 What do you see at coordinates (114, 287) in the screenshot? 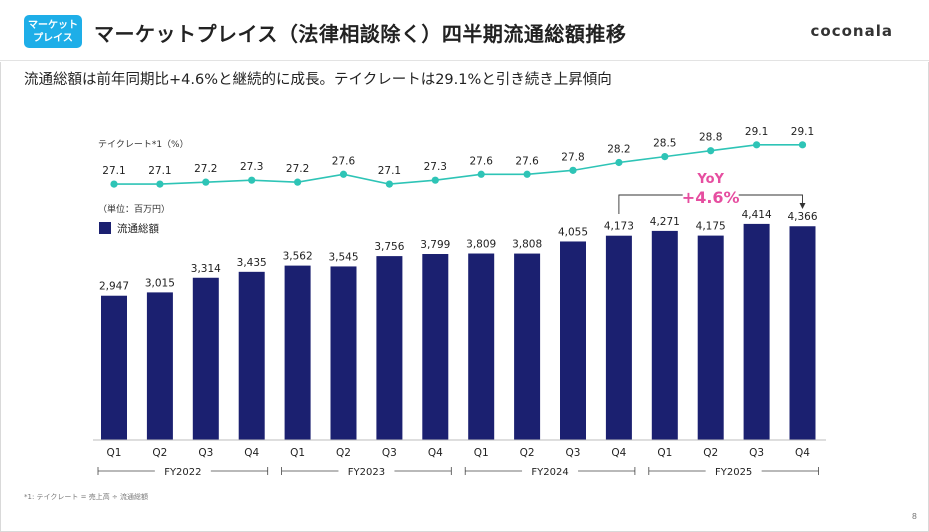
I see `gmv-bar-label: 2,947` at bounding box center [114, 287].